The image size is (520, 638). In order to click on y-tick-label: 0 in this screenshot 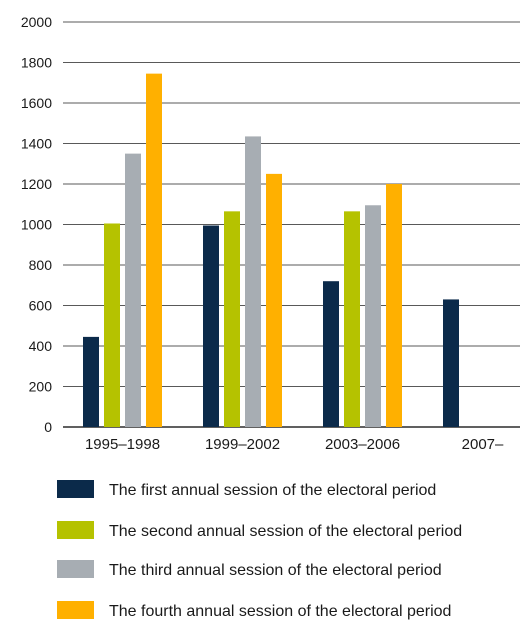, I will do `click(48, 427)`.